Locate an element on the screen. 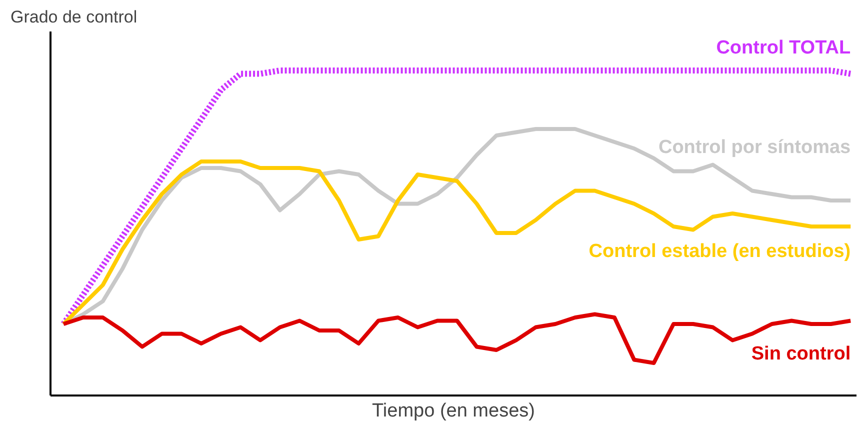 This screenshot has width=866, height=435. x-axis-title: Tiempo (en meses) is located at coordinates (453, 411).